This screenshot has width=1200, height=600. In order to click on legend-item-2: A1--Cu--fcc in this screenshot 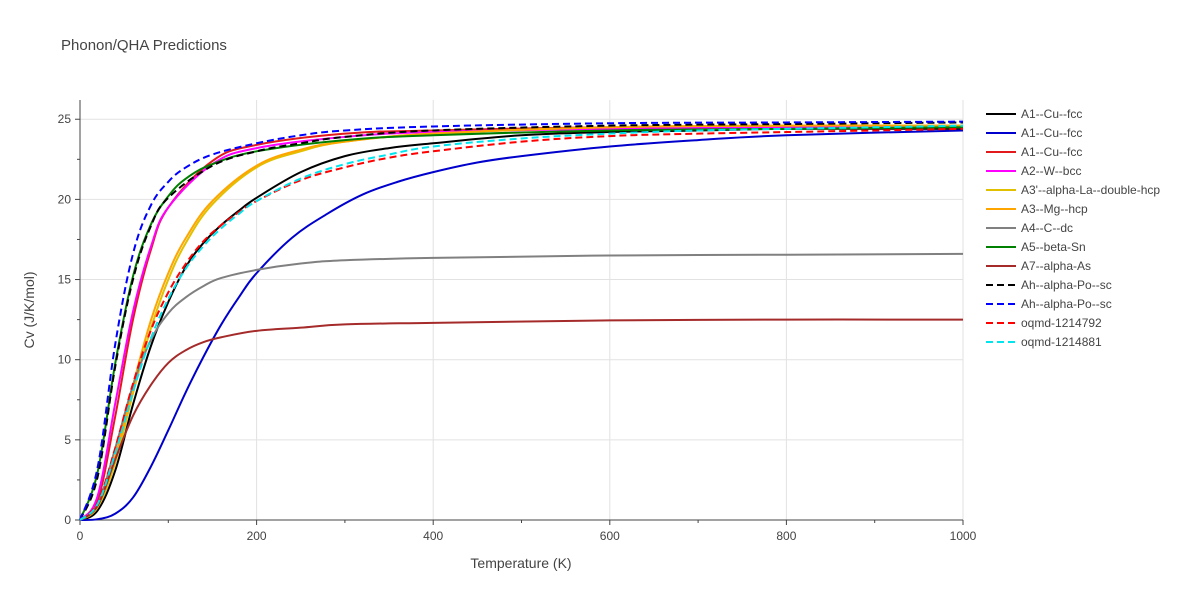, I will do `click(1034, 133)`.